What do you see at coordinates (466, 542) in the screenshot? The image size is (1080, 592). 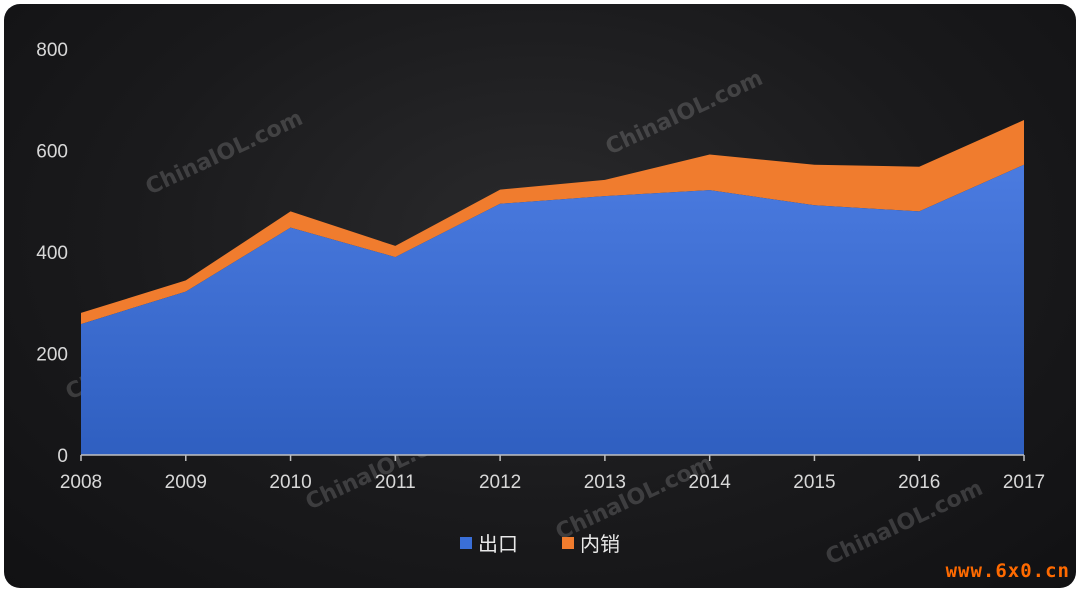 I see `legend-swatch-export` at bounding box center [466, 542].